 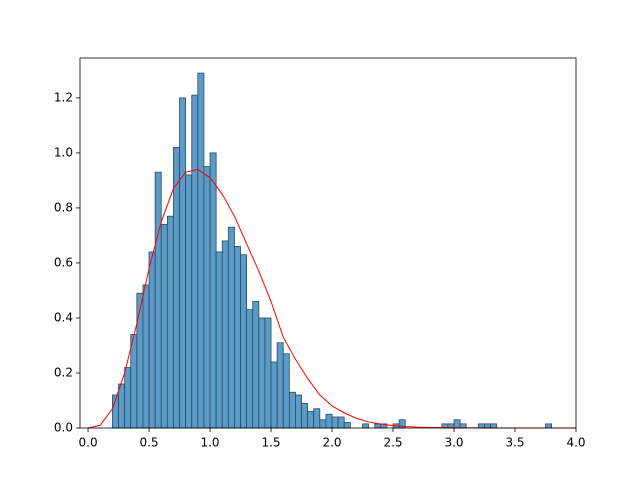 I want to click on x-tick-label: 3.0, so click(x=453, y=443).